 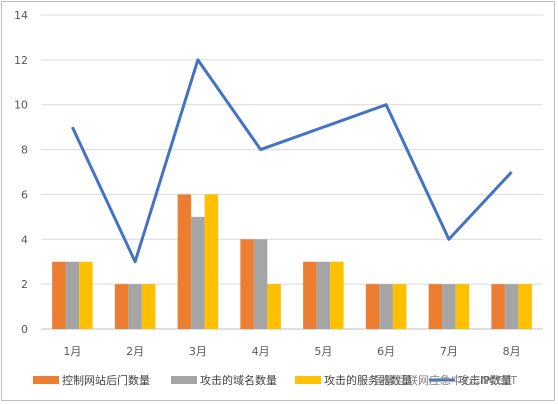 I want to click on y-tick-label: 10, so click(x=21, y=105).